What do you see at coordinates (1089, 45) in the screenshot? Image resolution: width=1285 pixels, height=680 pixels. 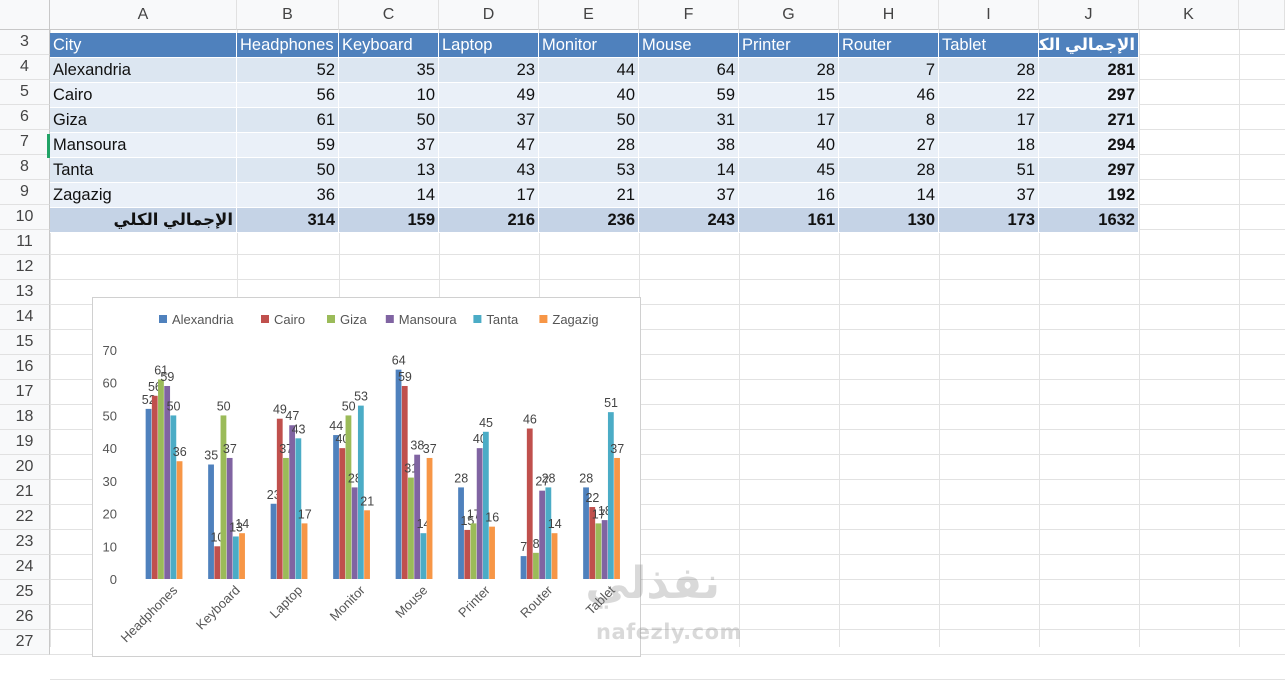 I see `table-header-cell: الإجمالي الكلي` at bounding box center [1089, 45].